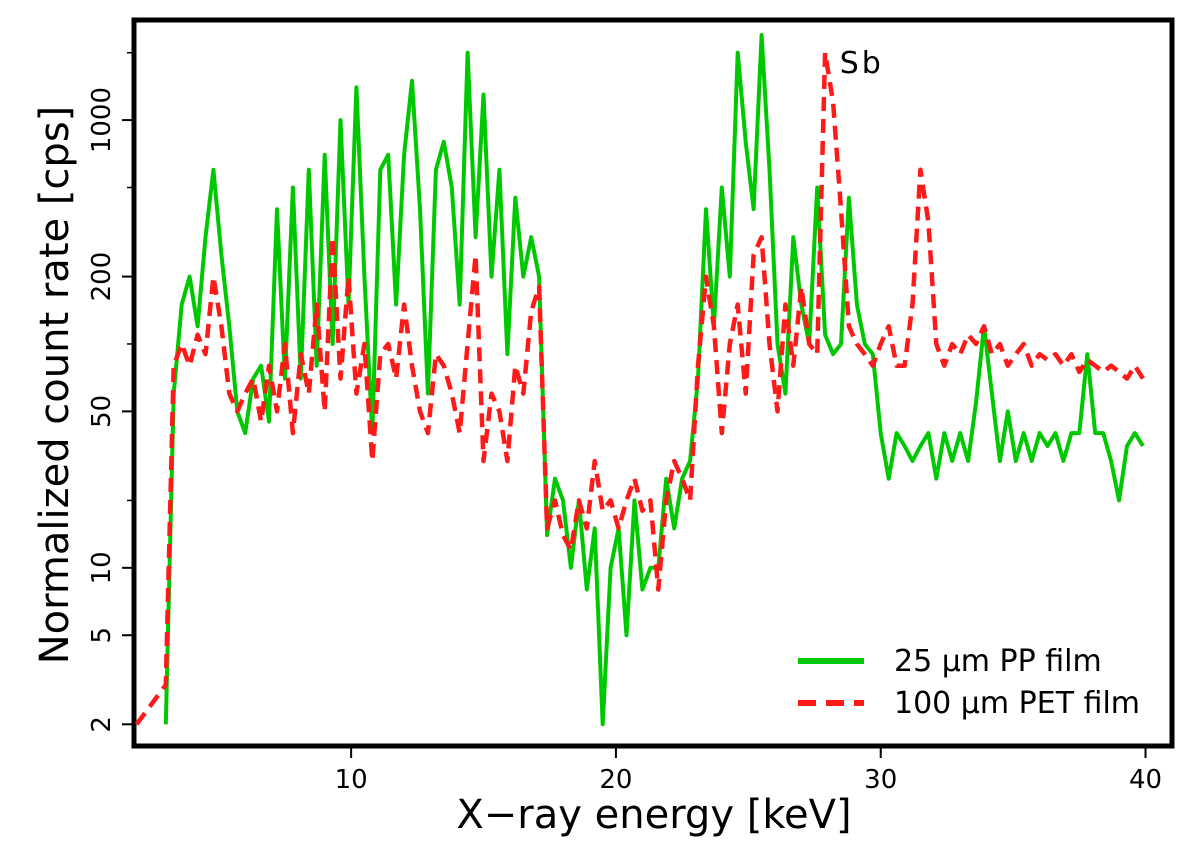 Image resolution: width=1188 pixels, height=861 pixels. Describe the element at coordinates (102, 724) in the screenshot. I see `y-tick-label: 2` at that location.